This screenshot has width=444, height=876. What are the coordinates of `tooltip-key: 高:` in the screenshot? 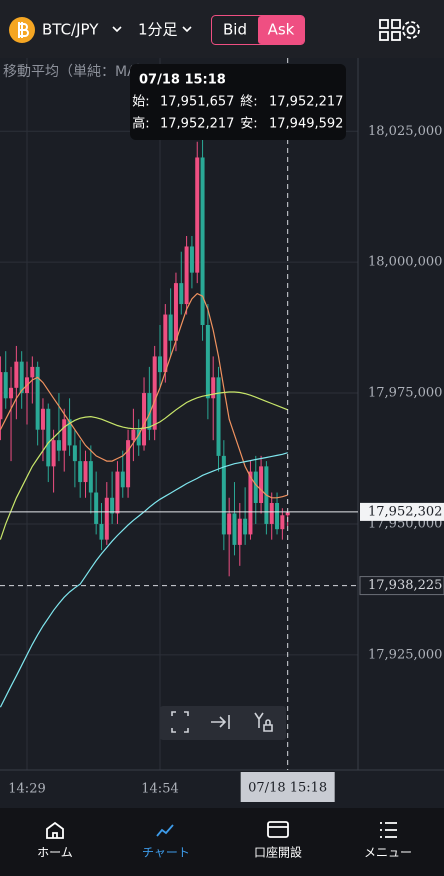 It's located at (140, 124).